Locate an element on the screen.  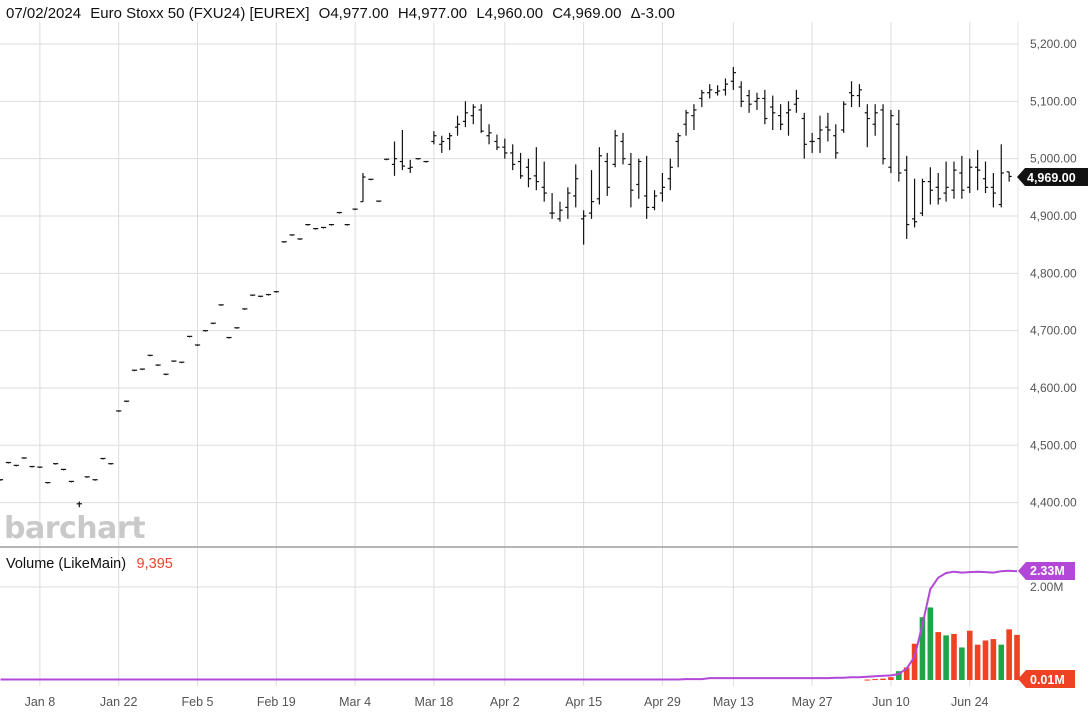
date-axis-tick-label: Feb 5 is located at coordinates (198, 702).